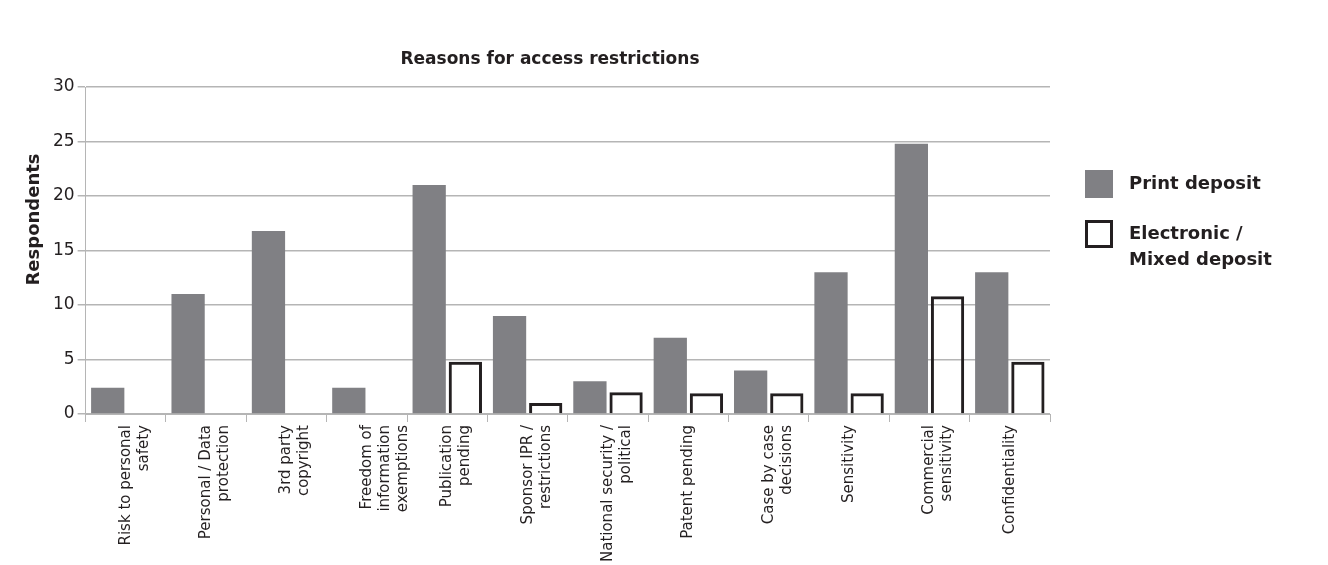  I want to click on x-tick-label: Confidentiality, so click(1008, 479).